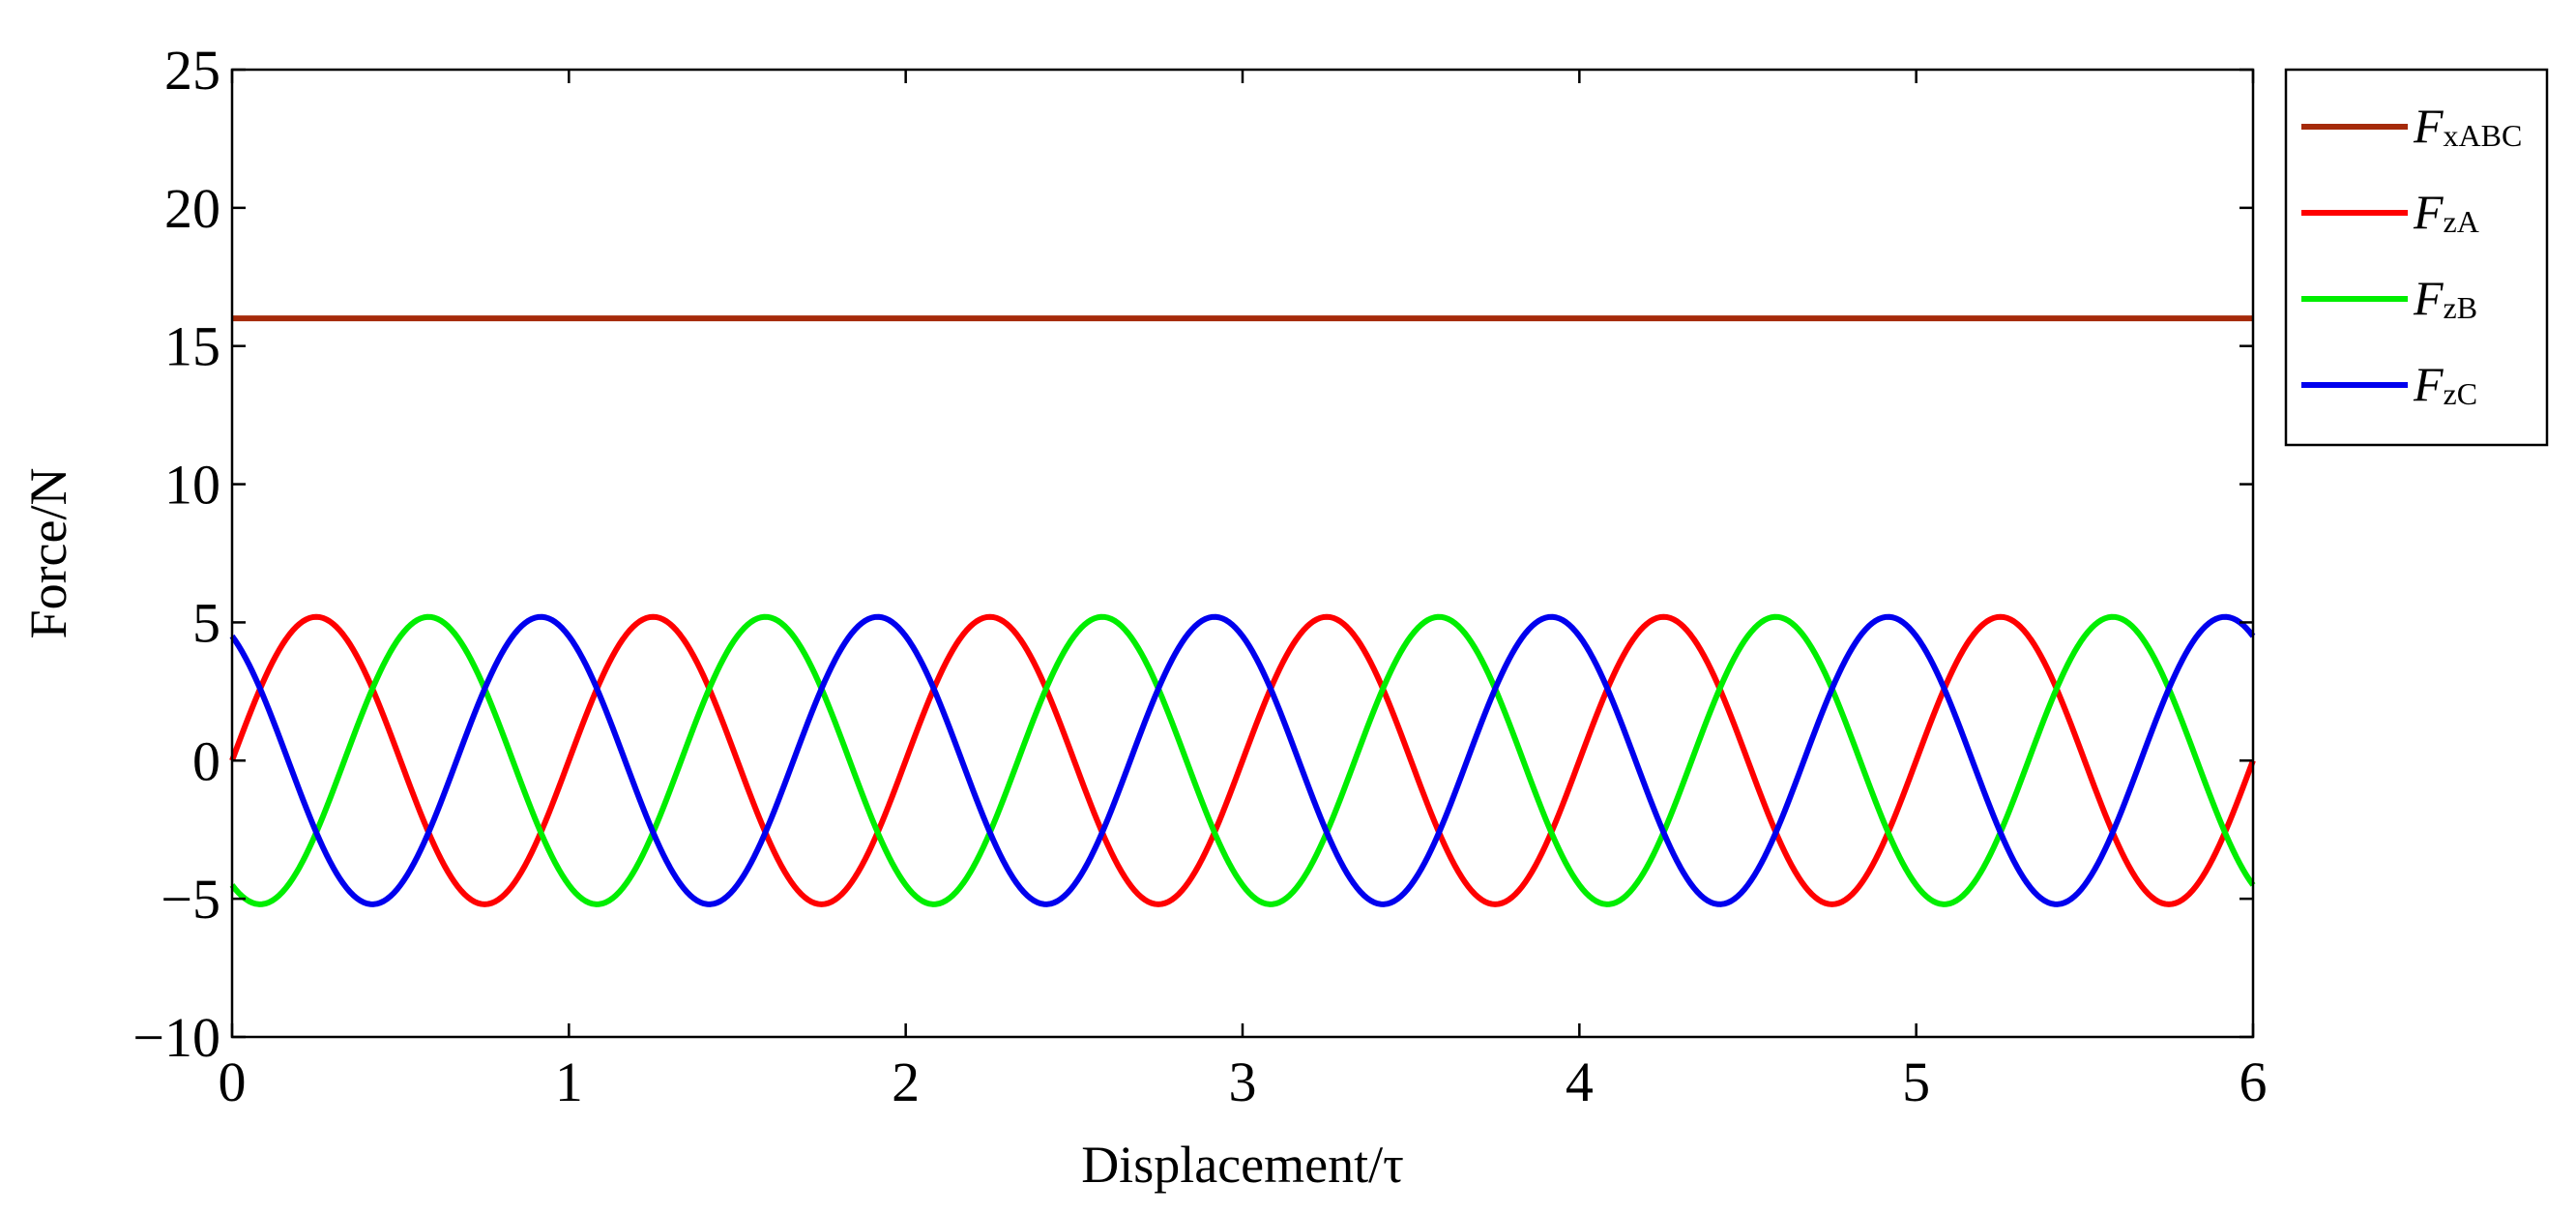 This screenshot has height=1213, width=2576. I want to click on legend-label-subscript: zB, so click(2461, 307).